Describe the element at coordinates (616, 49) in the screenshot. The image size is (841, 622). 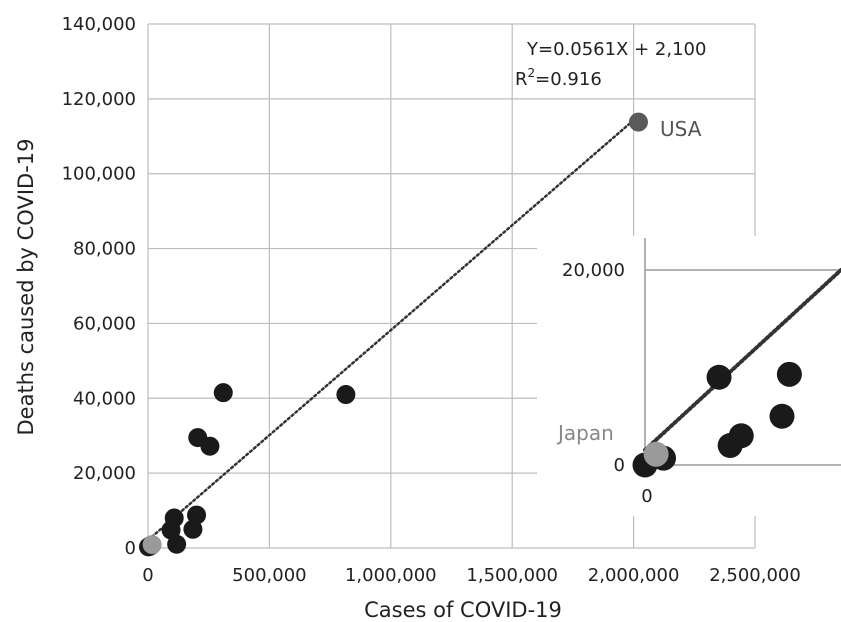
I see `regression-equation: Y=0.0561X + 2,100` at that location.